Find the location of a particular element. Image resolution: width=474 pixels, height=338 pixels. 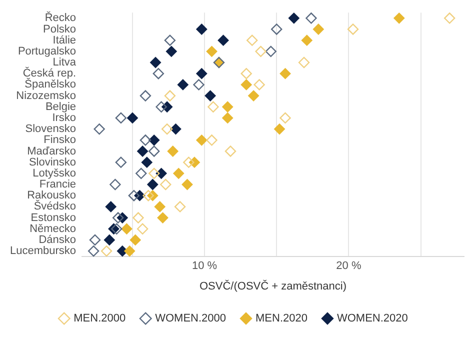

y-tick-label: Maďarsko is located at coordinates (51, 151).